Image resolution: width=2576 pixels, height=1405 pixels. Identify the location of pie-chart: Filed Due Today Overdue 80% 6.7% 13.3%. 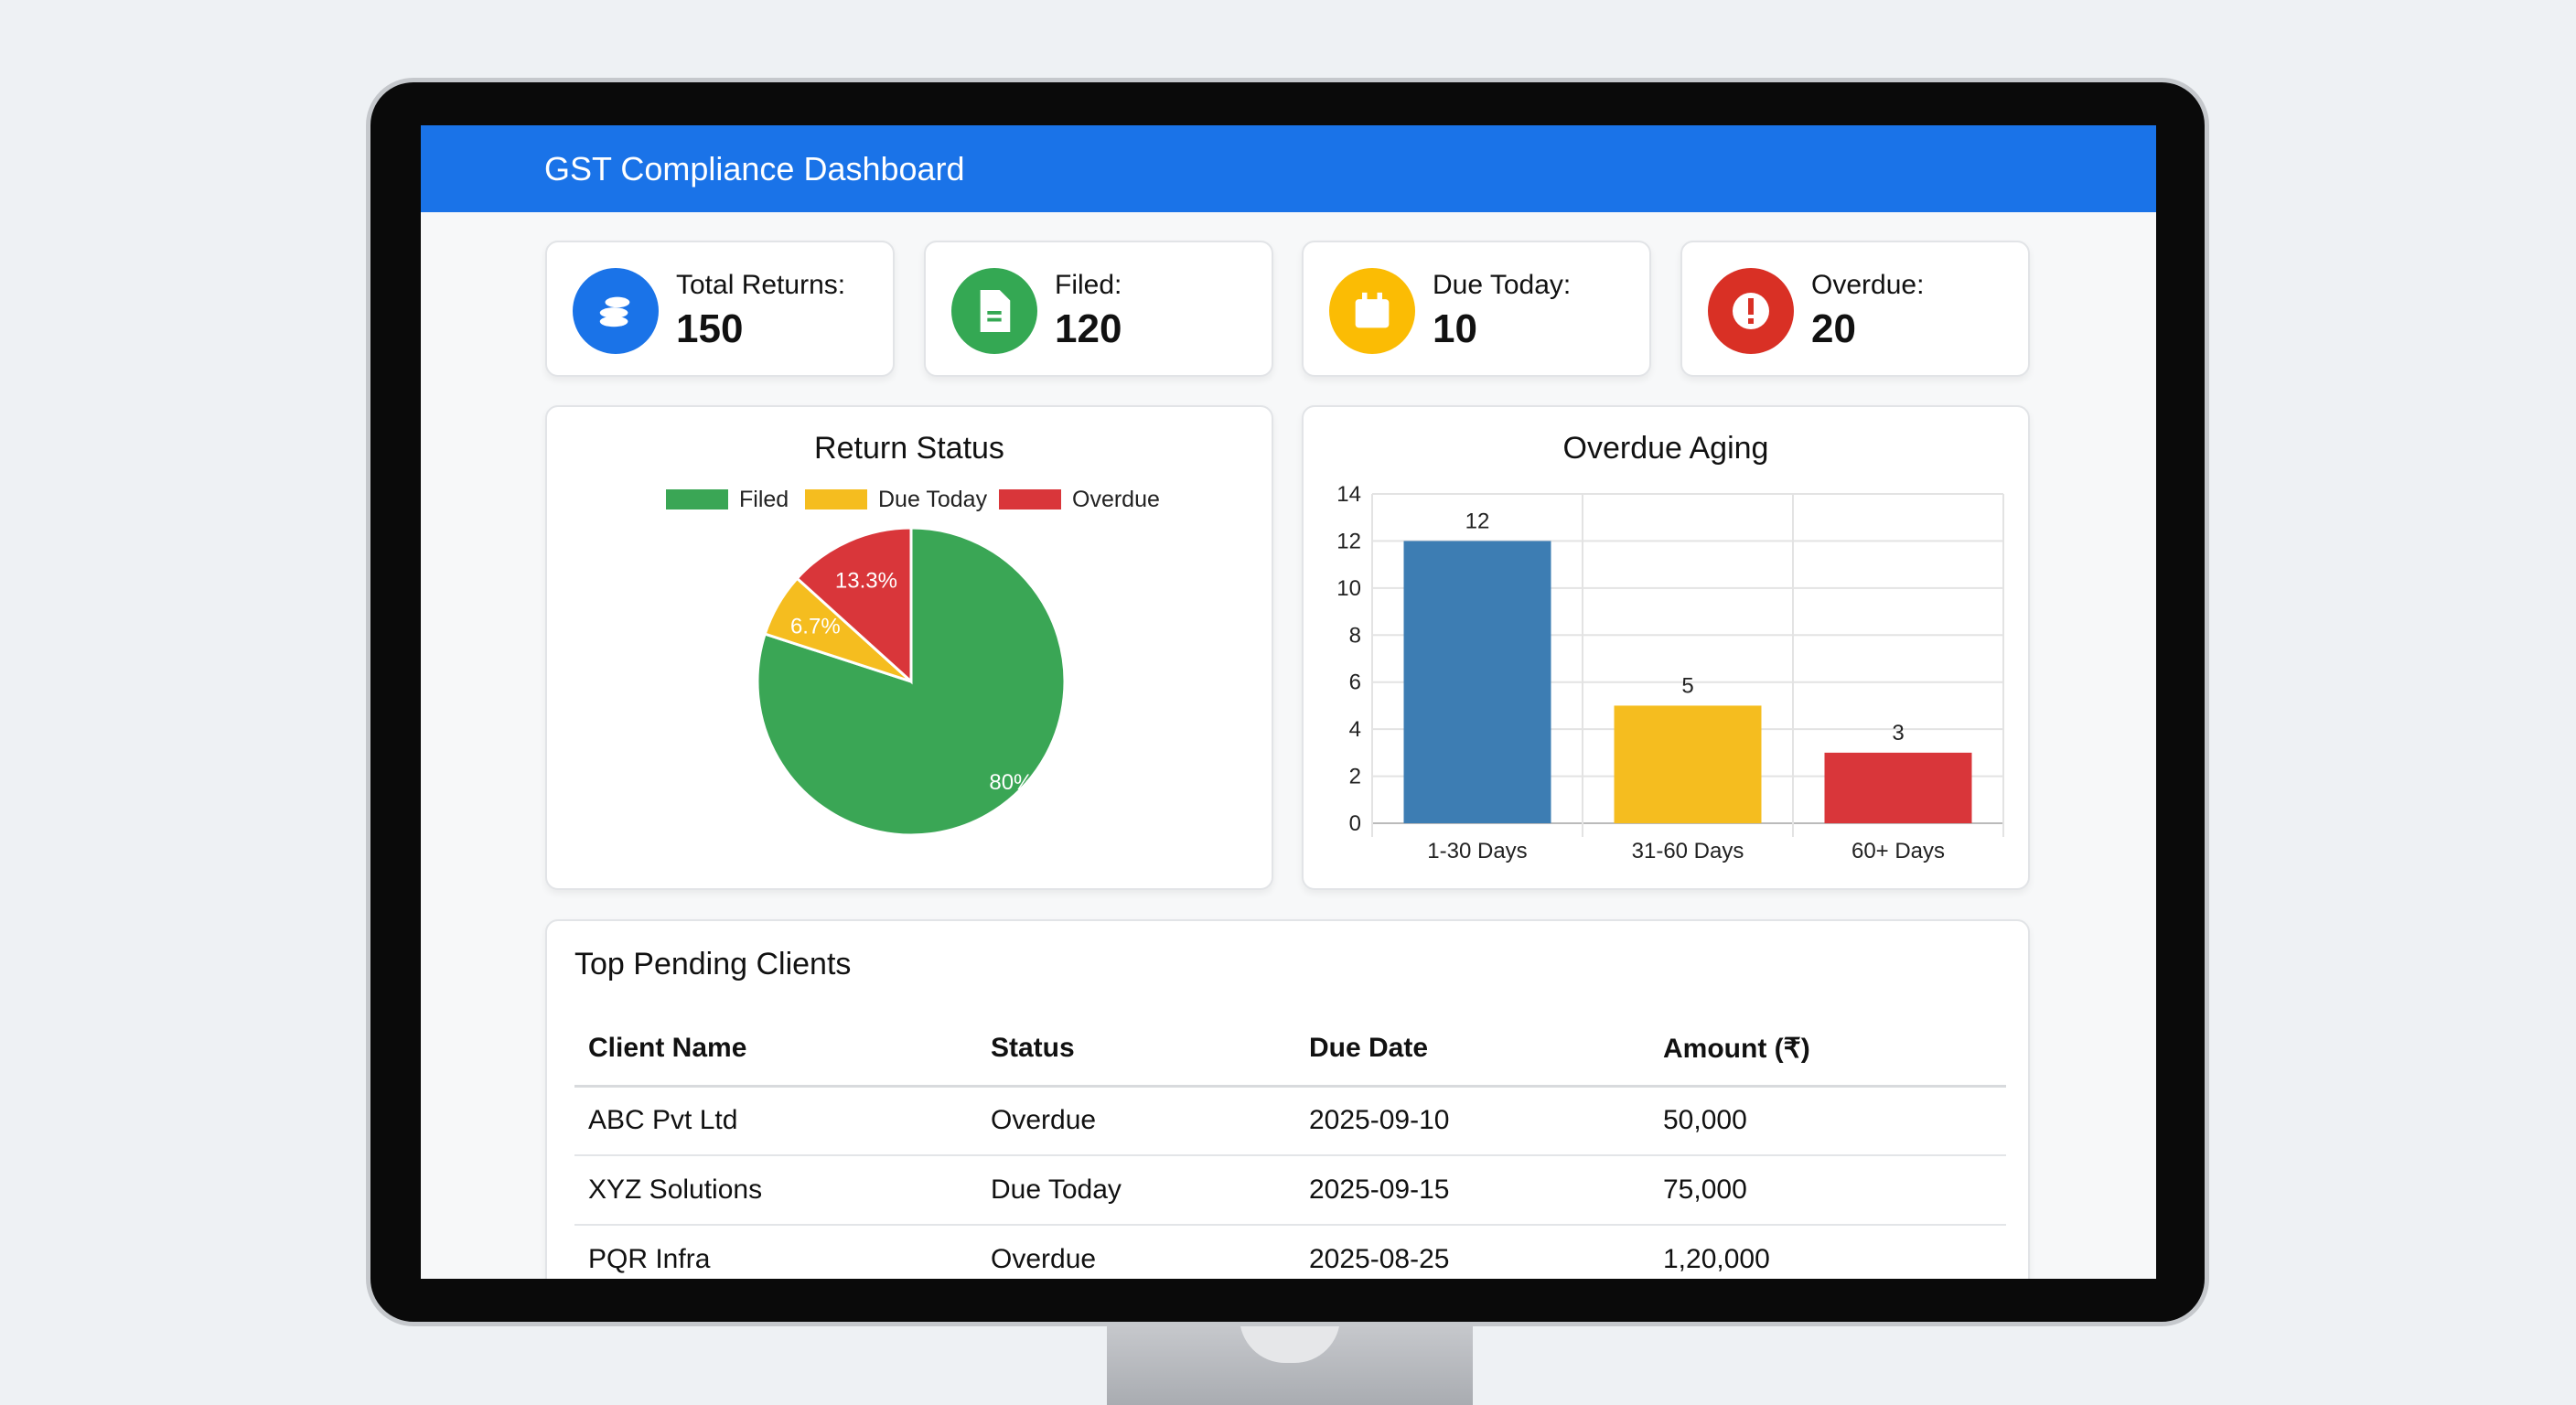
(913, 662).